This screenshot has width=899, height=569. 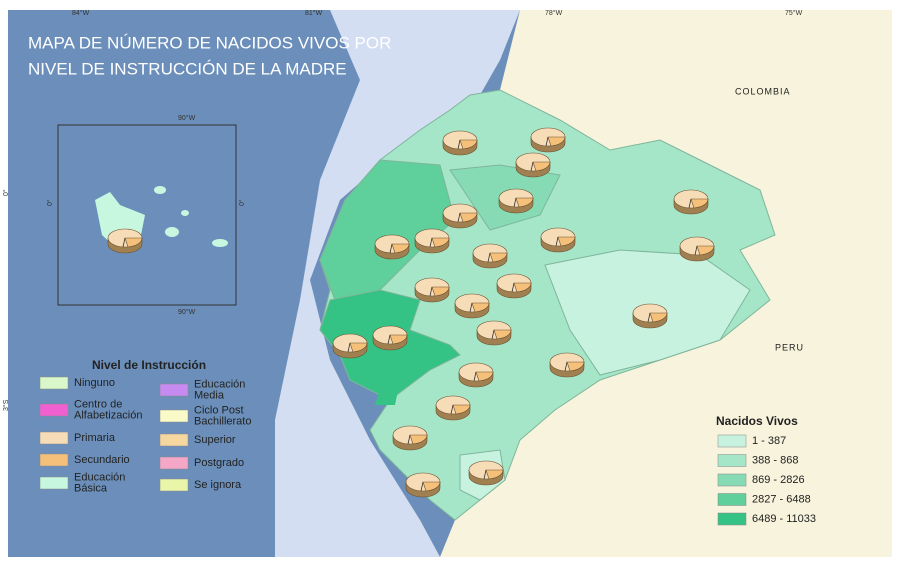 I want to click on legend-label: Ciclo Post, so click(x=219, y=410).